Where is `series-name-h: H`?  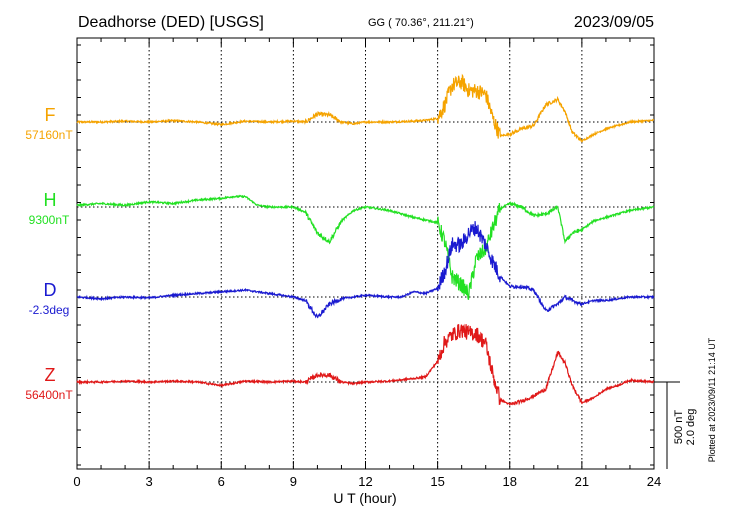 series-name-h: H is located at coordinates (50, 200).